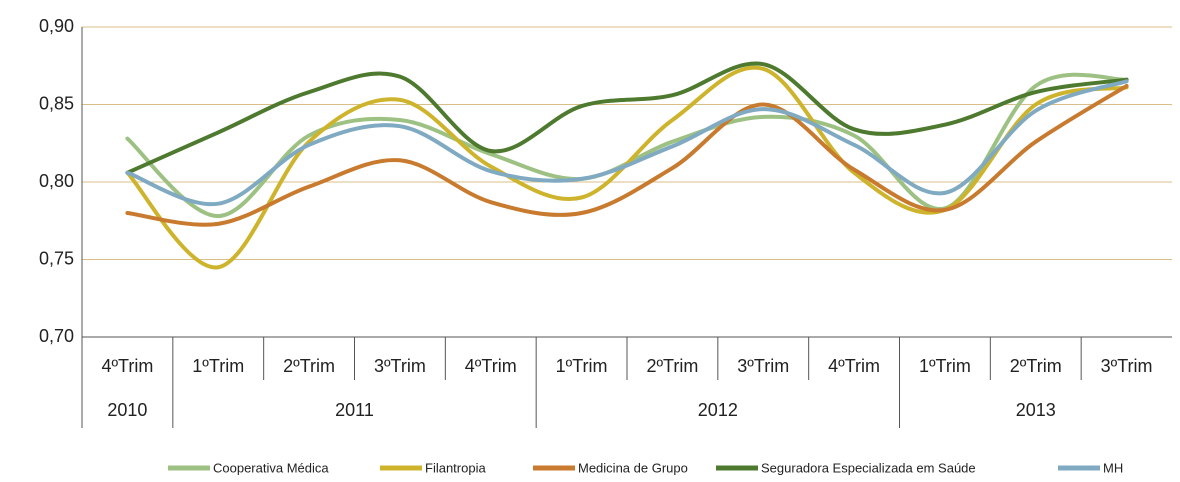 The width and height of the screenshot is (1180, 482). I want to click on group-label: 2010, so click(127, 410).